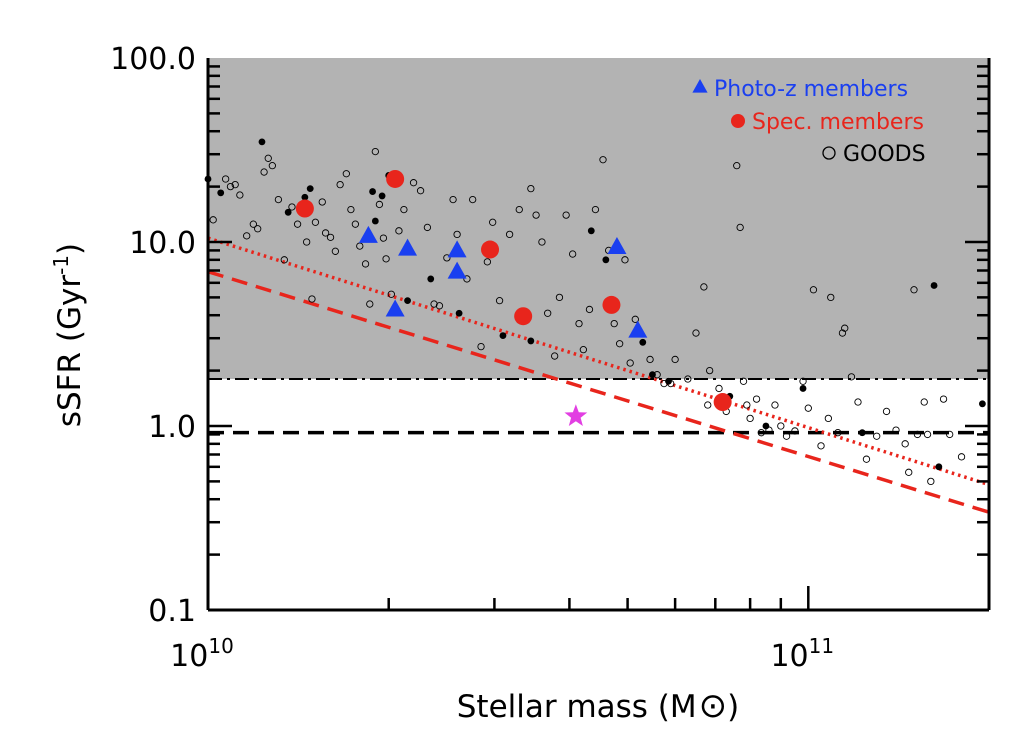 The image size is (1014, 741). What do you see at coordinates (153, 59) in the screenshot?
I see `y-tick-label: 100.0` at bounding box center [153, 59].